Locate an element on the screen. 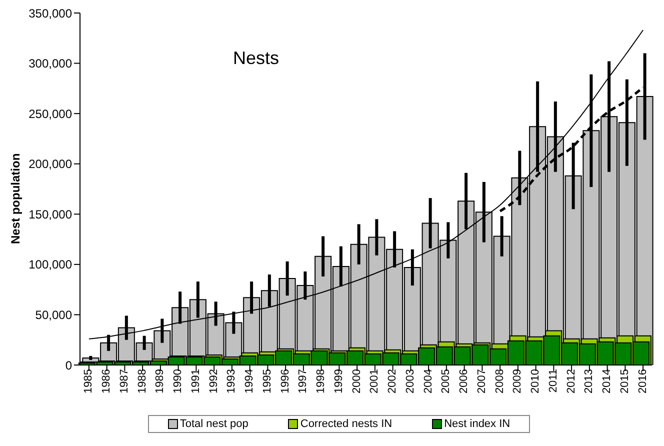 This screenshot has width=664, height=446. x-tick-label: 1998 is located at coordinates (321, 381).